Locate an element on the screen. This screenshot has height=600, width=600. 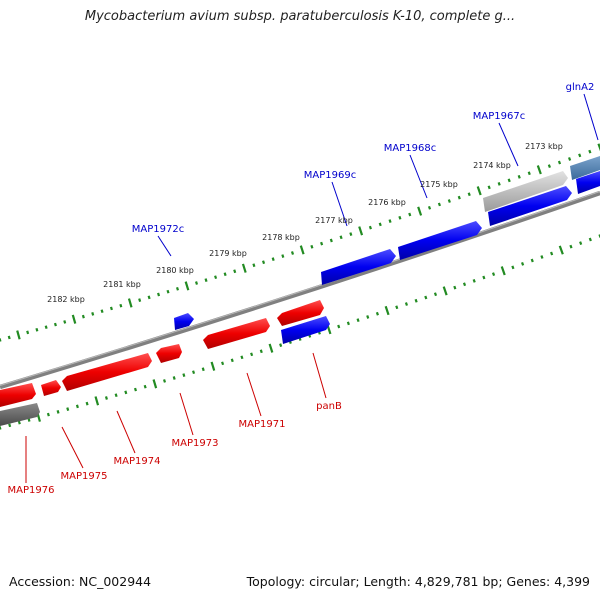
gene-arrow-grey-light is located at coordinates (525, 191).